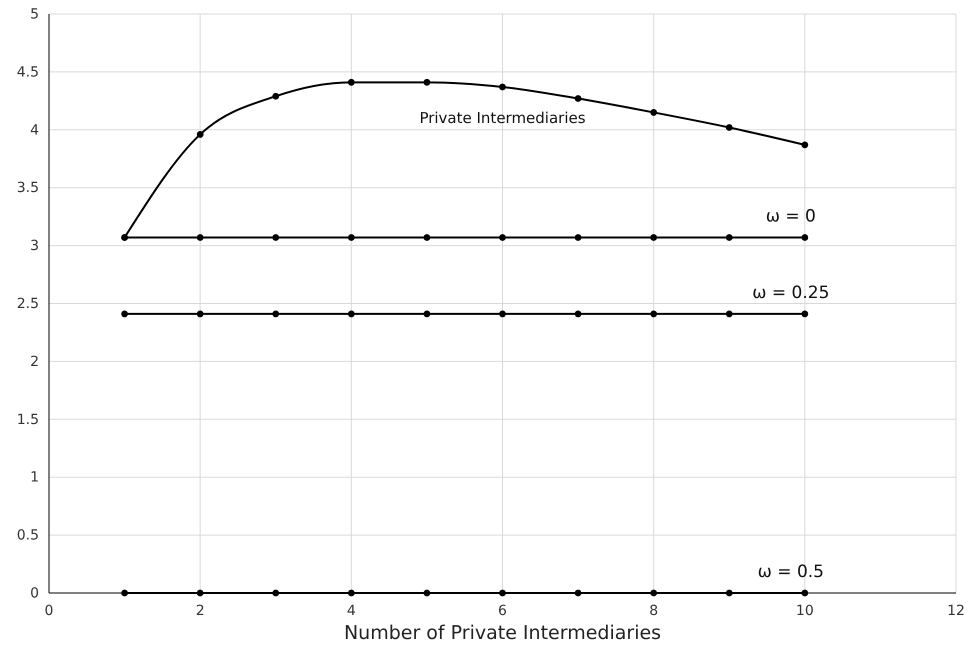 Image resolution: width=968 pixels, height=651 pixels. What do you see at coordinates (35, 130) in the screenshot?
I see `y-tick-label: 4` at bounding box center [35, 130].